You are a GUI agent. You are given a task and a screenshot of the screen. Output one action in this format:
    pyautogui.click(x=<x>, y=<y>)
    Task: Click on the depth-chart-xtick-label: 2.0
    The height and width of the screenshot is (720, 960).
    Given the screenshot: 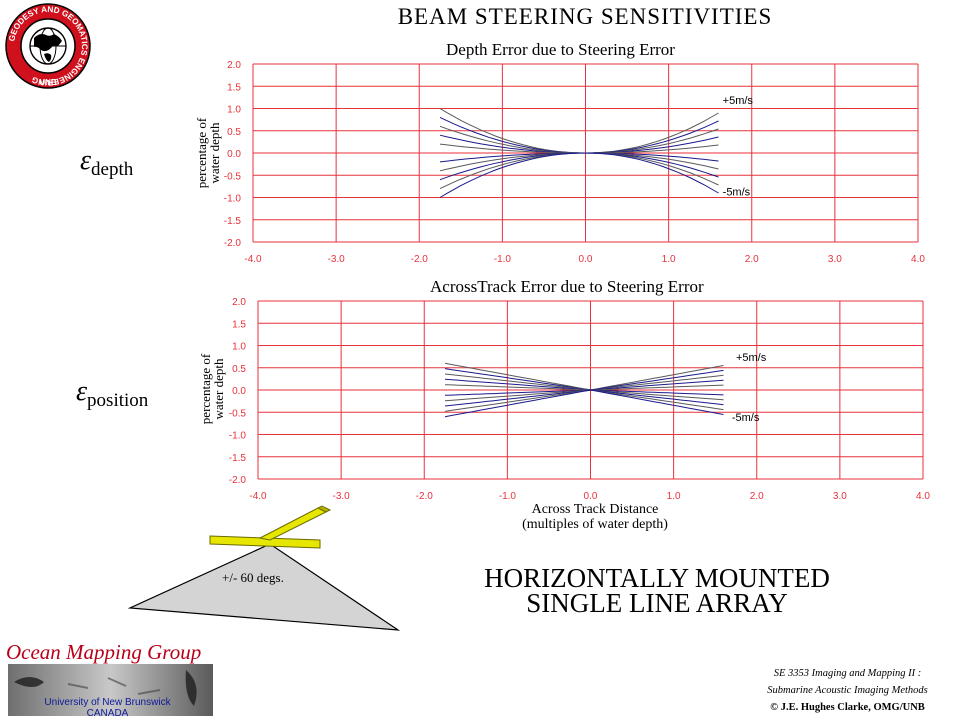 What is the action you would take?
    pyautogui.click(x=752, y=259)
    